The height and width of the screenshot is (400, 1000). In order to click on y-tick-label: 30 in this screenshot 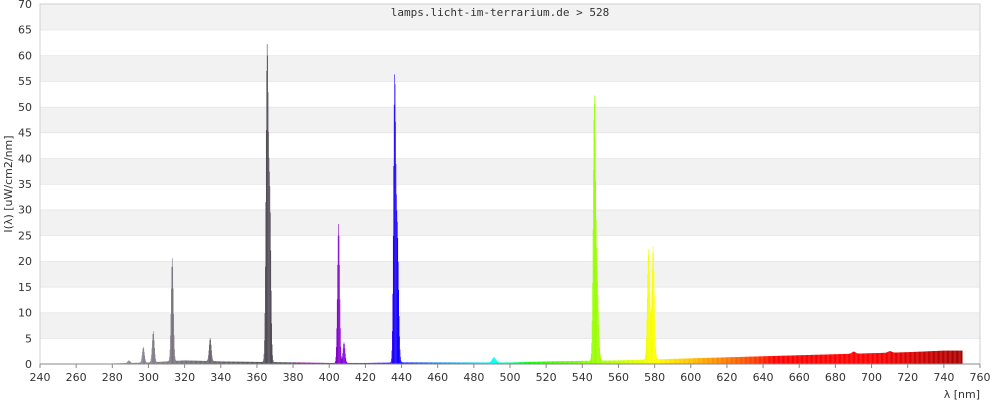, I will do `click(25, 210)`.